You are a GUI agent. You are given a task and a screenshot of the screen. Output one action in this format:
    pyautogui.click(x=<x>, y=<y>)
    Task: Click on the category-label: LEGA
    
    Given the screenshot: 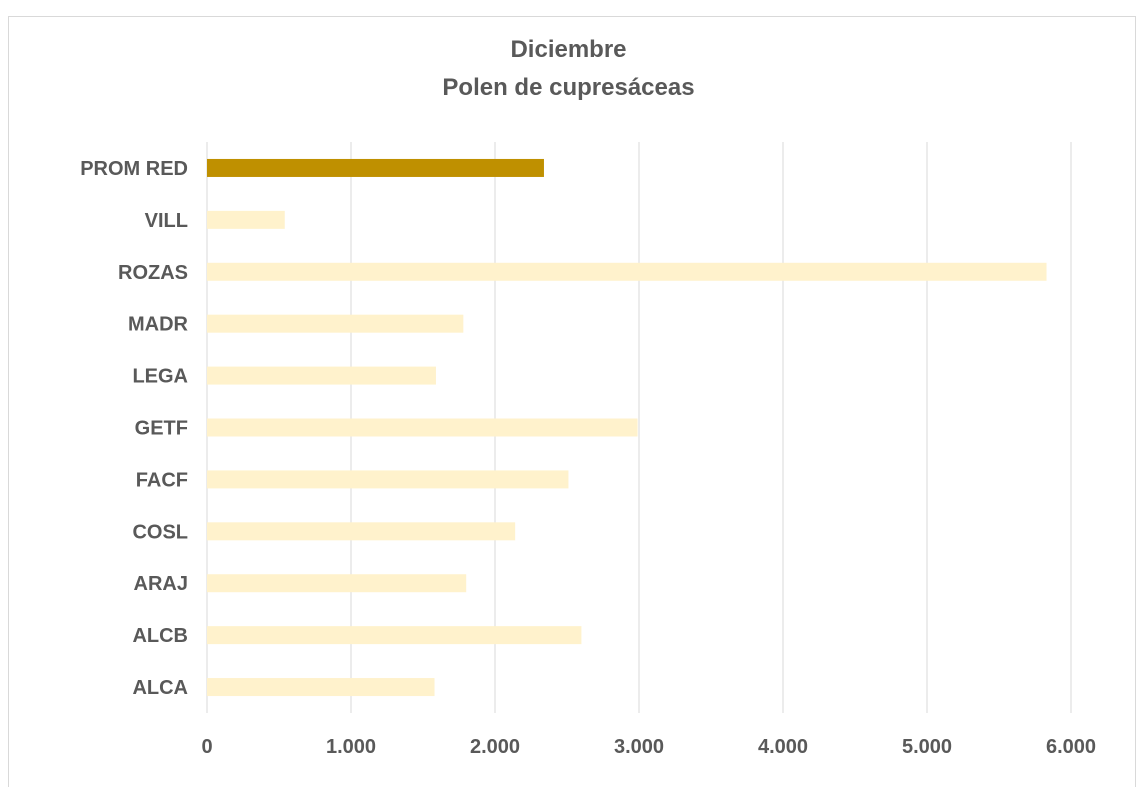 What is the action you would take?
    pyautogui.click(x=160, y=377)
    